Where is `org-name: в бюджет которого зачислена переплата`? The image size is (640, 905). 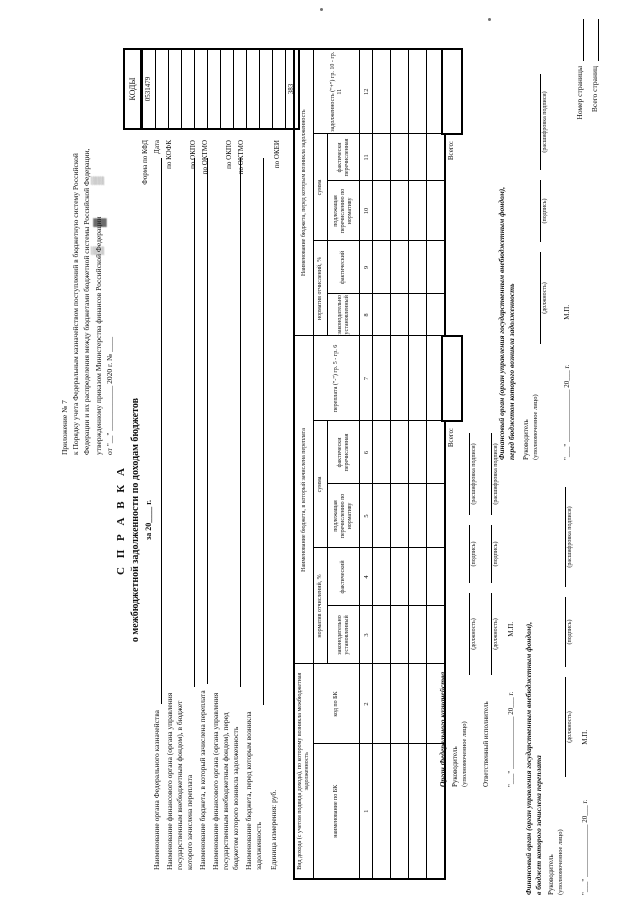
org-name: в бюджет которого зачислена переплата is located at coordinates (538, 825).